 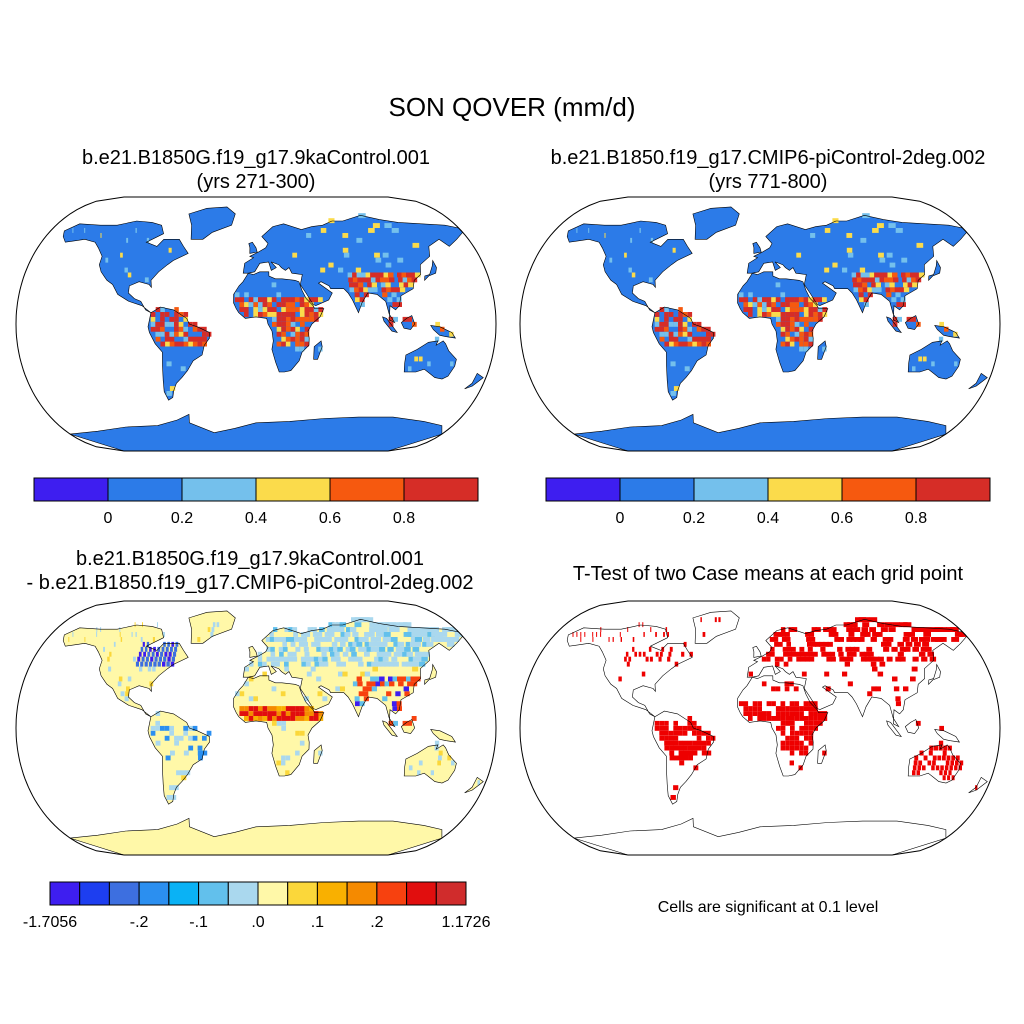 I want to click on land-britain, so click(x=253, y=248).